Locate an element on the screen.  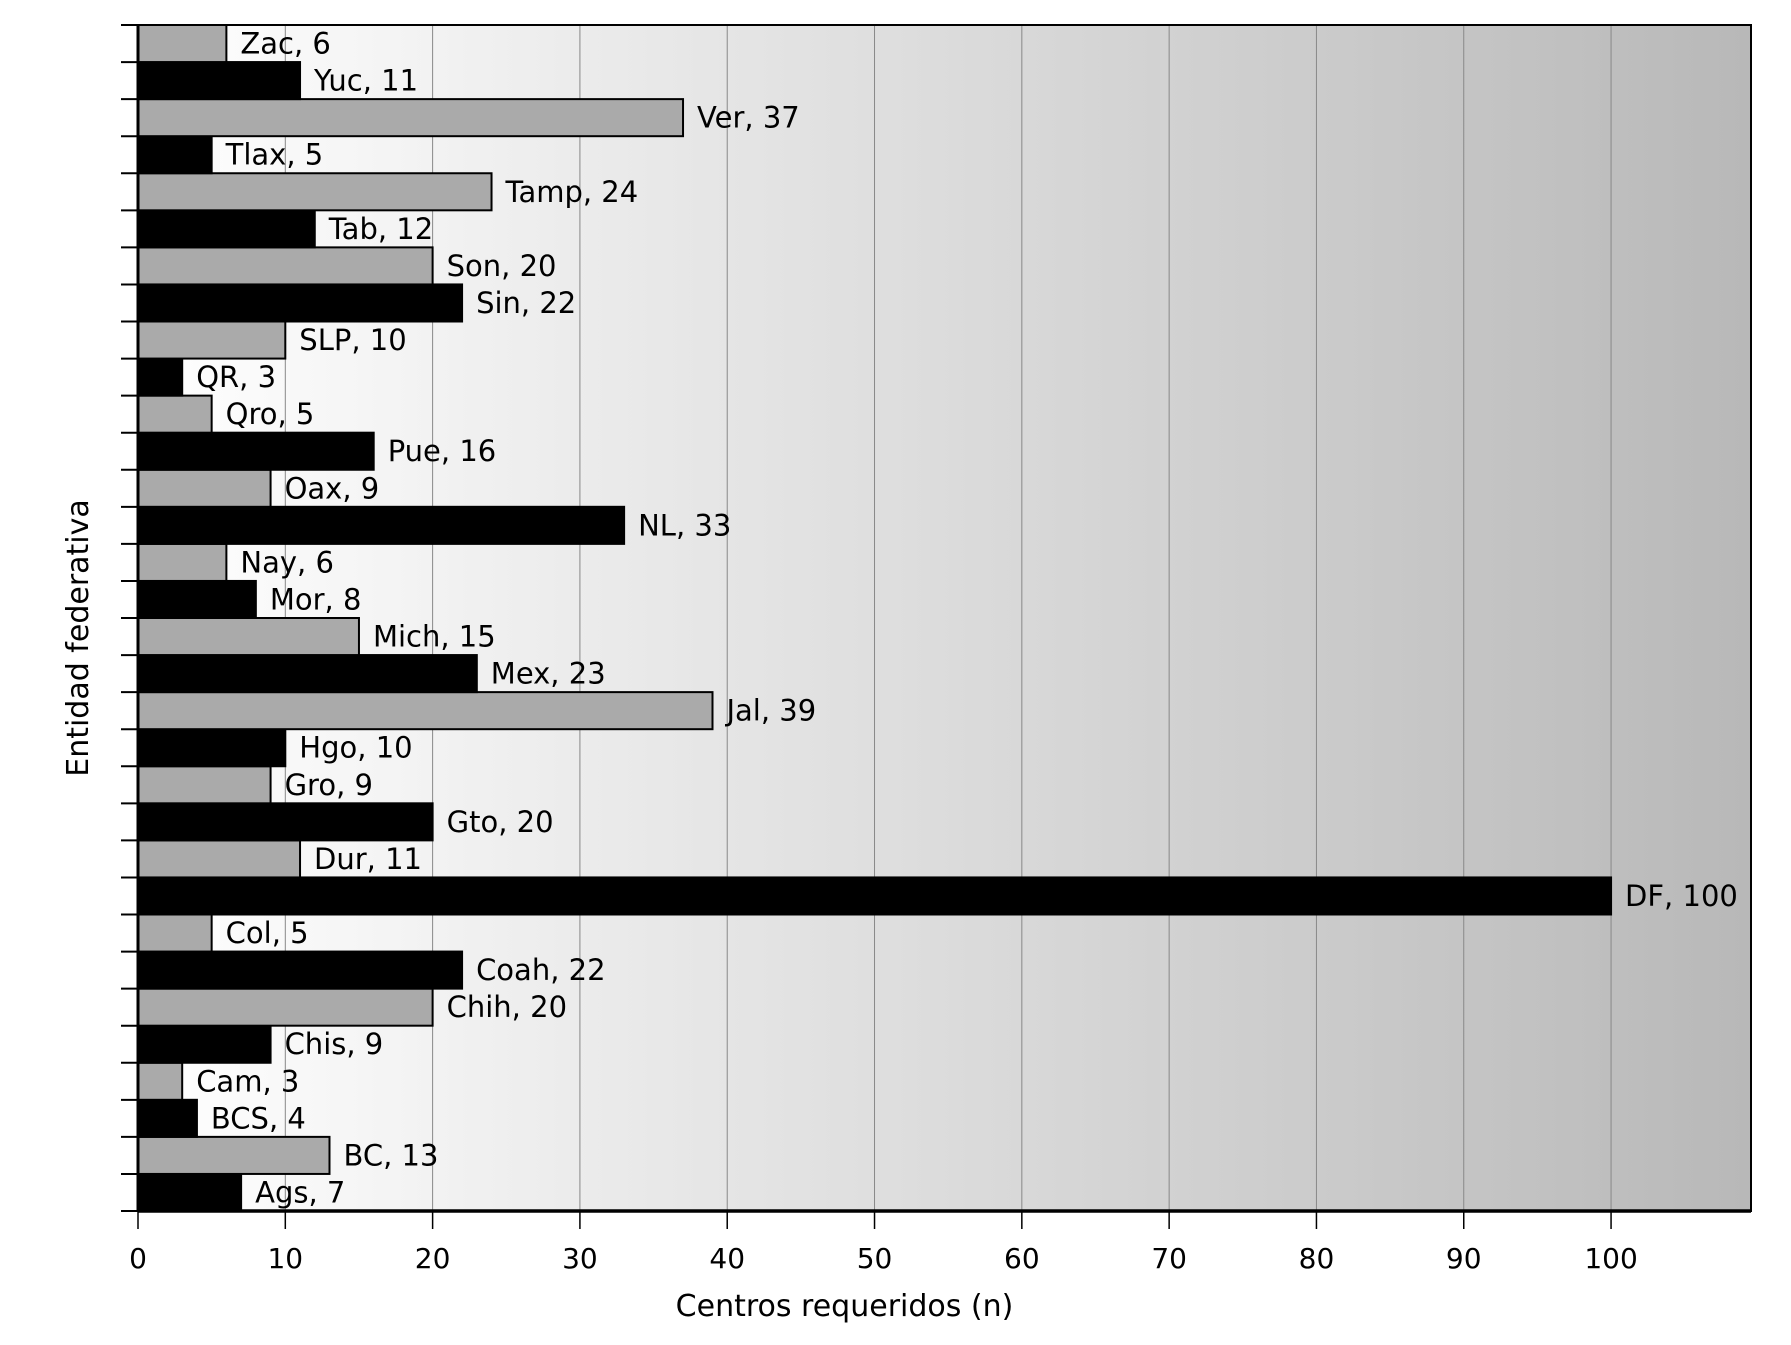
data-label: DF, 100 is located at coordinates (1681, 896).